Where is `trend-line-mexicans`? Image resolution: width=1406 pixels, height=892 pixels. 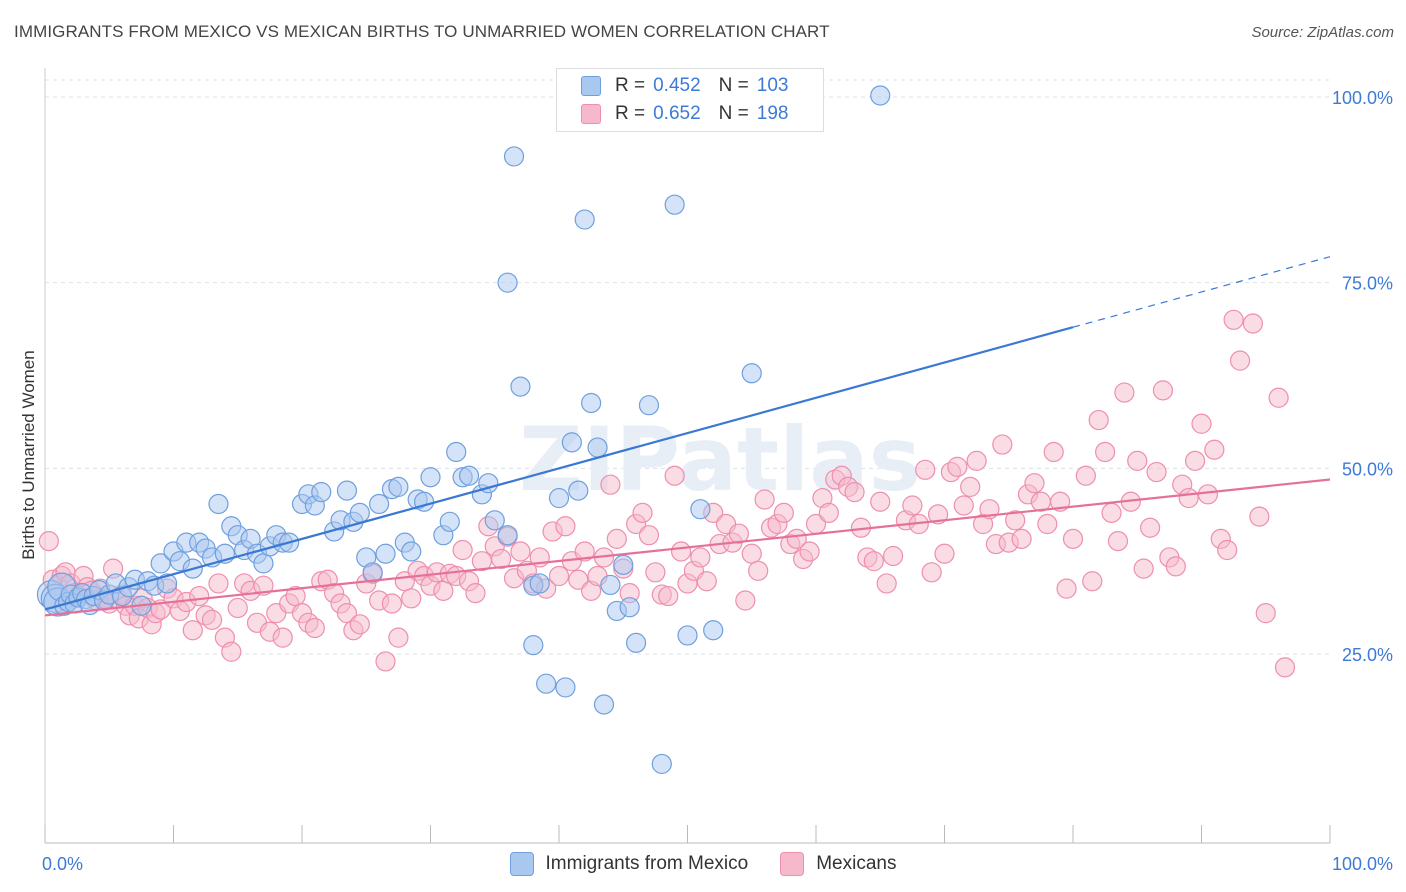 trend-line-mexicans is located at coordinates (687, 547).